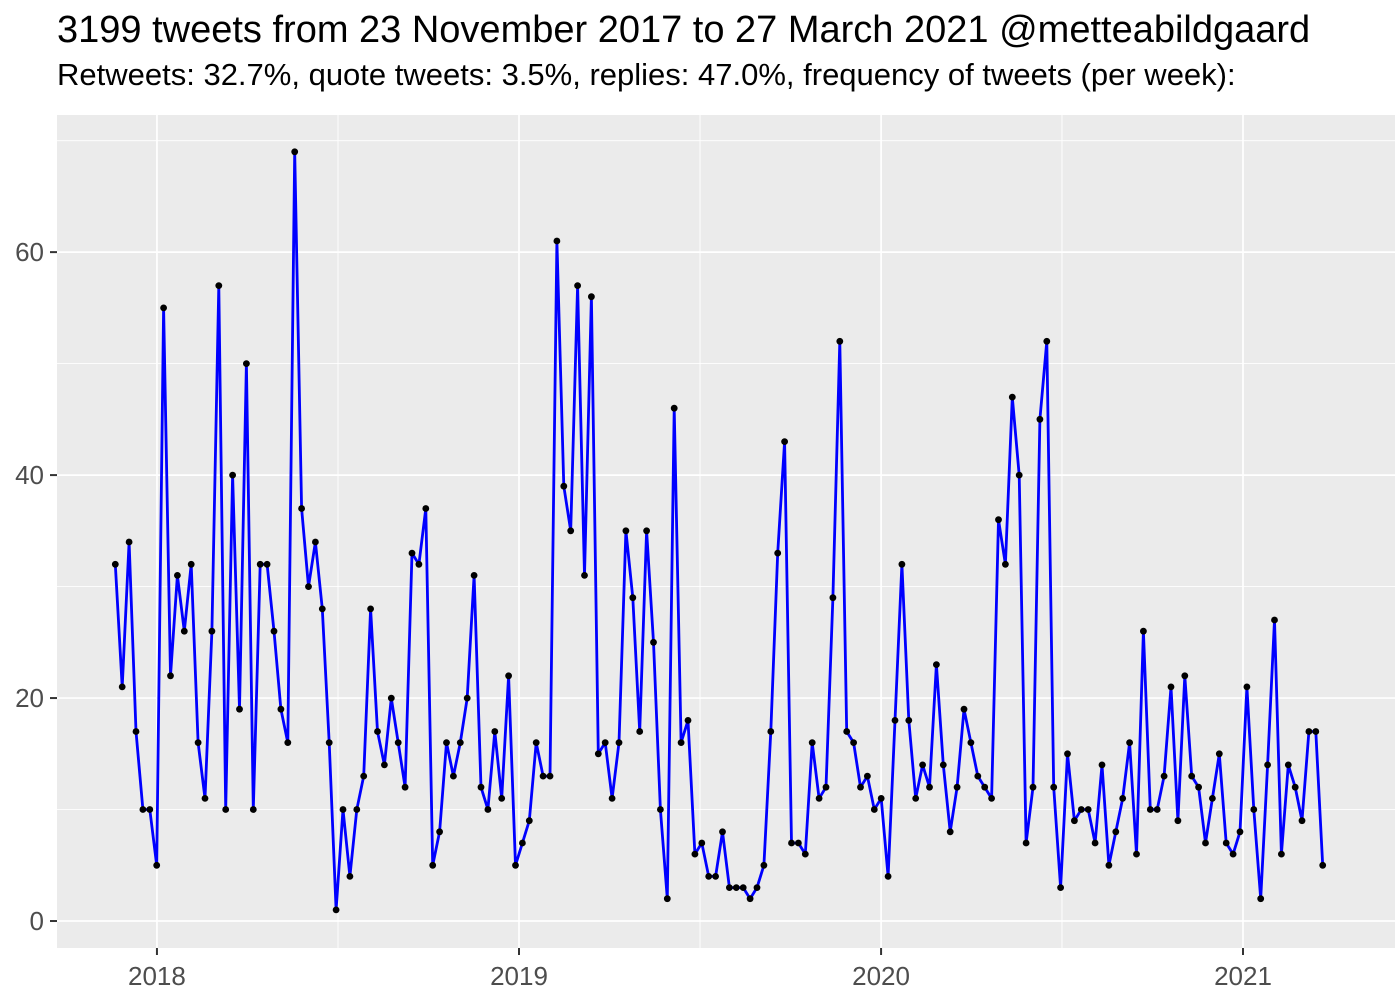 Image resolution: width=1400 pixels, height=1000 pixels. I want to click on x-axis-label: 2021, so click(1243, 976).